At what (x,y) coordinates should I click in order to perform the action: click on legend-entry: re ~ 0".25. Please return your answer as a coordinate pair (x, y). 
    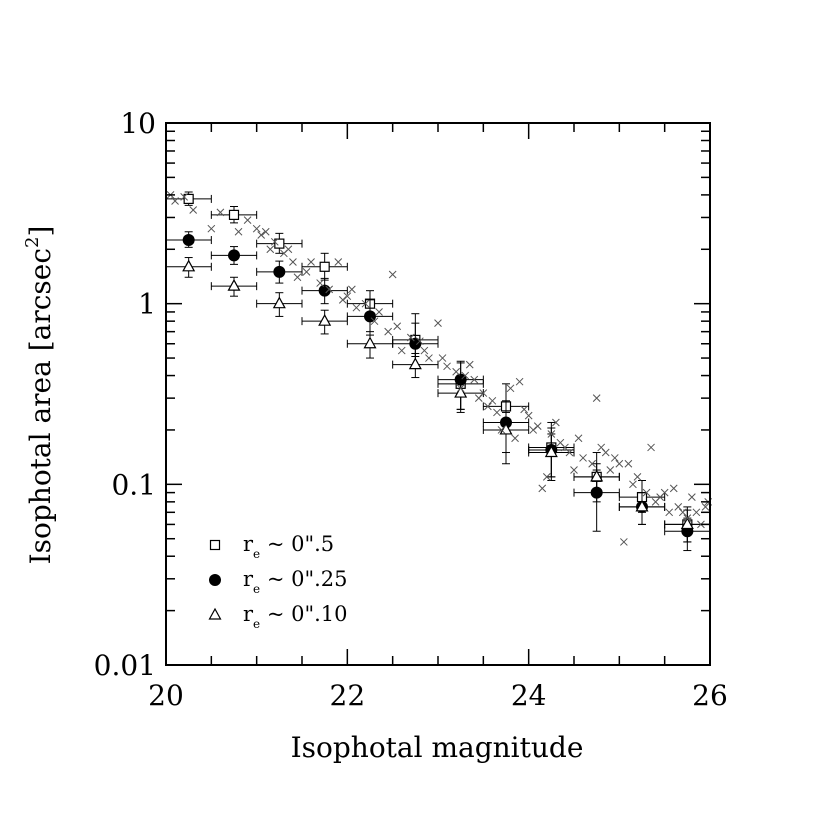
    Looking at the image, I should click on (278, 581).